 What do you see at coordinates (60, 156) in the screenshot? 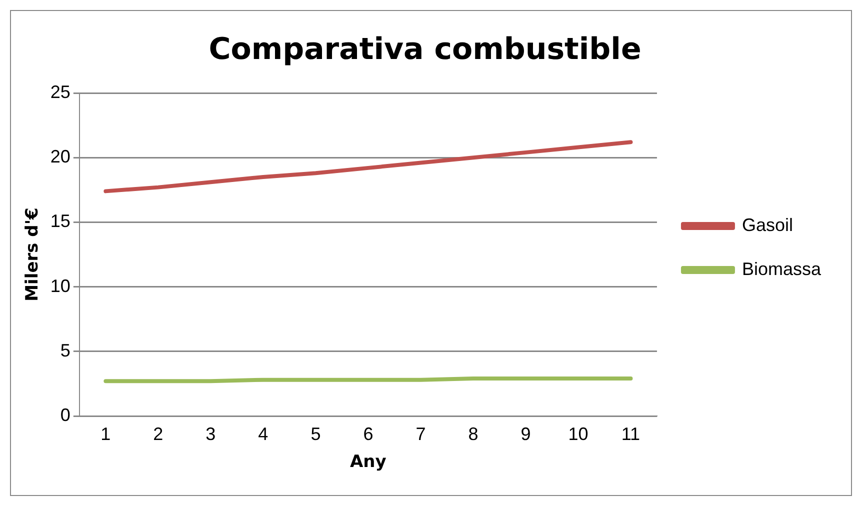
I see `y-tick-label: 20` at bounding box center [60, 156].